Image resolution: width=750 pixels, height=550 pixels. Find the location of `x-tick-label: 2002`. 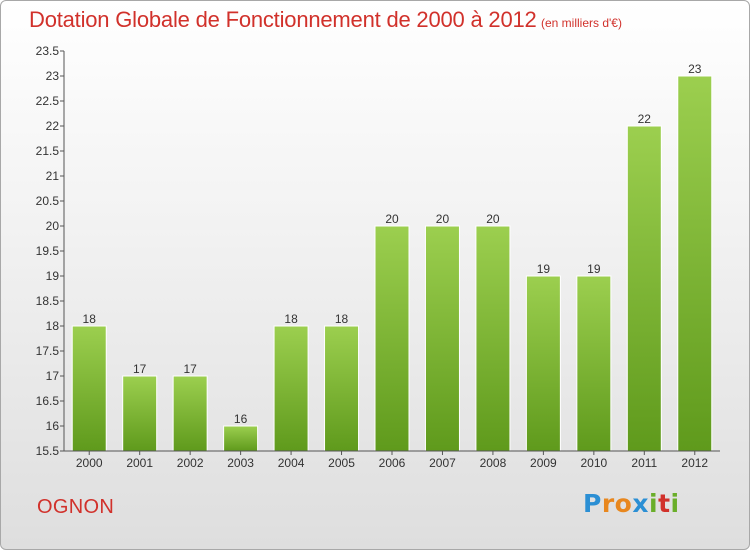

x-tick-label: 2002 is located at coordinates (190, 463).